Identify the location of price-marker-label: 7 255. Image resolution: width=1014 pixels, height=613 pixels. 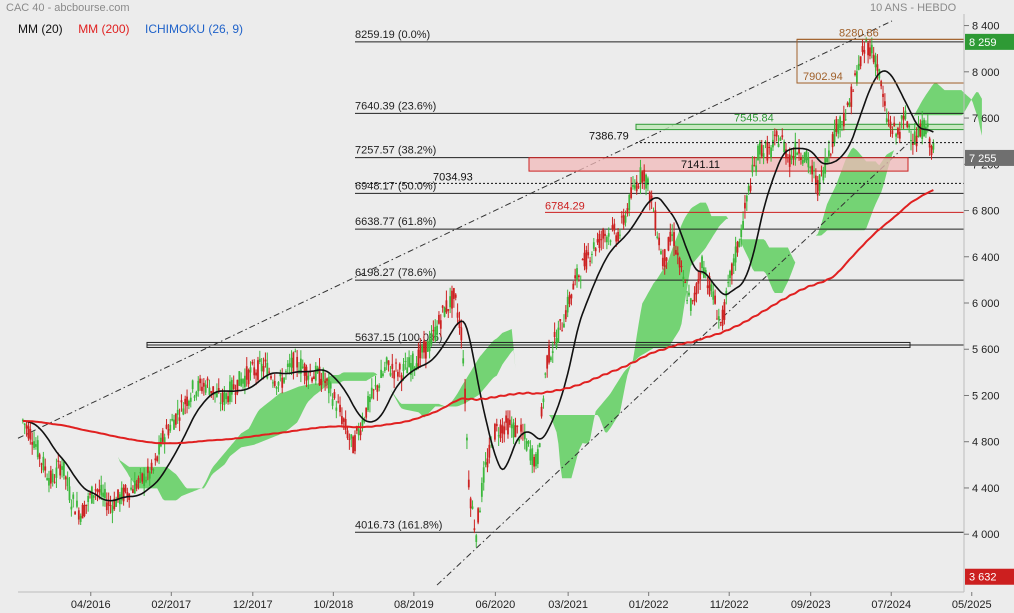
(983, 159).